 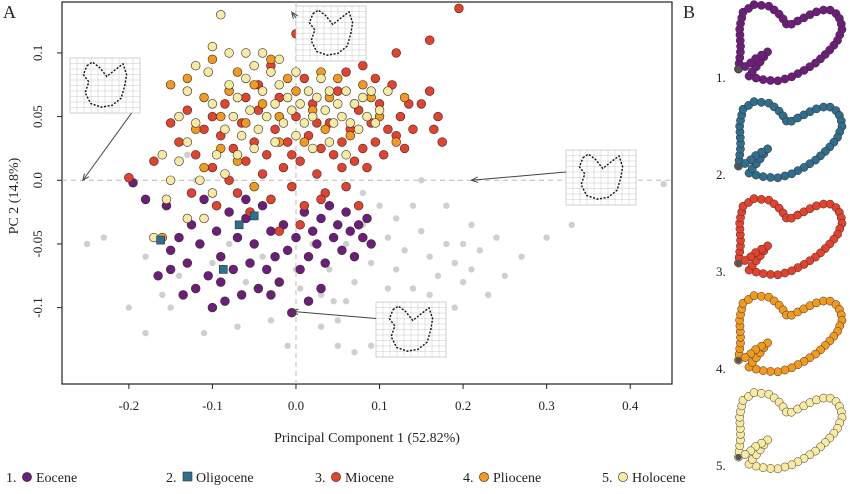 I want to click on legend-label: Pliocene, so click(x=517, y=478).